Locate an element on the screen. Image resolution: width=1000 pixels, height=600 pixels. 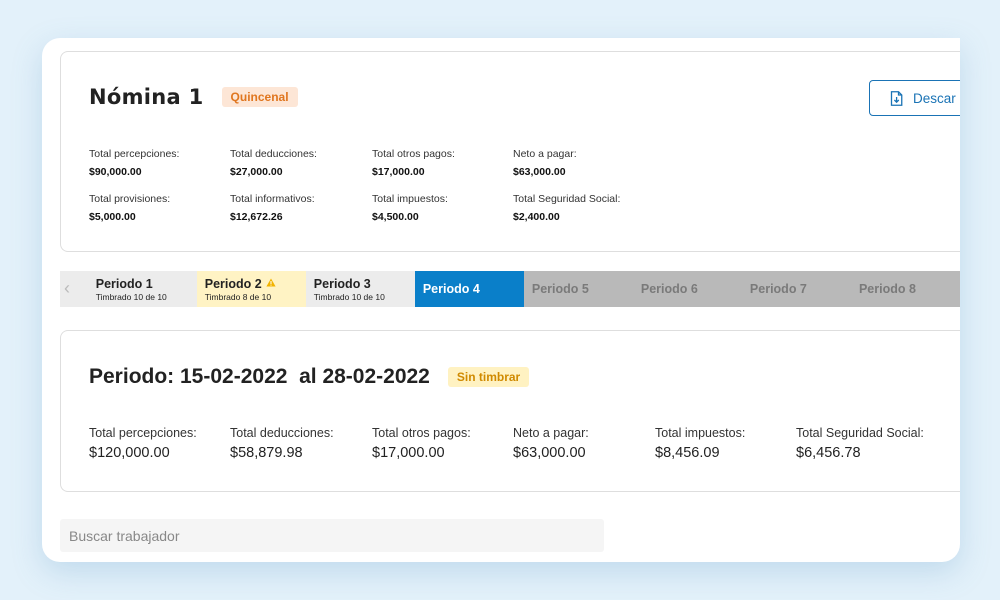
tab-sublabel: Timbrado 8 de 10 is located at coordinates (238, 297).